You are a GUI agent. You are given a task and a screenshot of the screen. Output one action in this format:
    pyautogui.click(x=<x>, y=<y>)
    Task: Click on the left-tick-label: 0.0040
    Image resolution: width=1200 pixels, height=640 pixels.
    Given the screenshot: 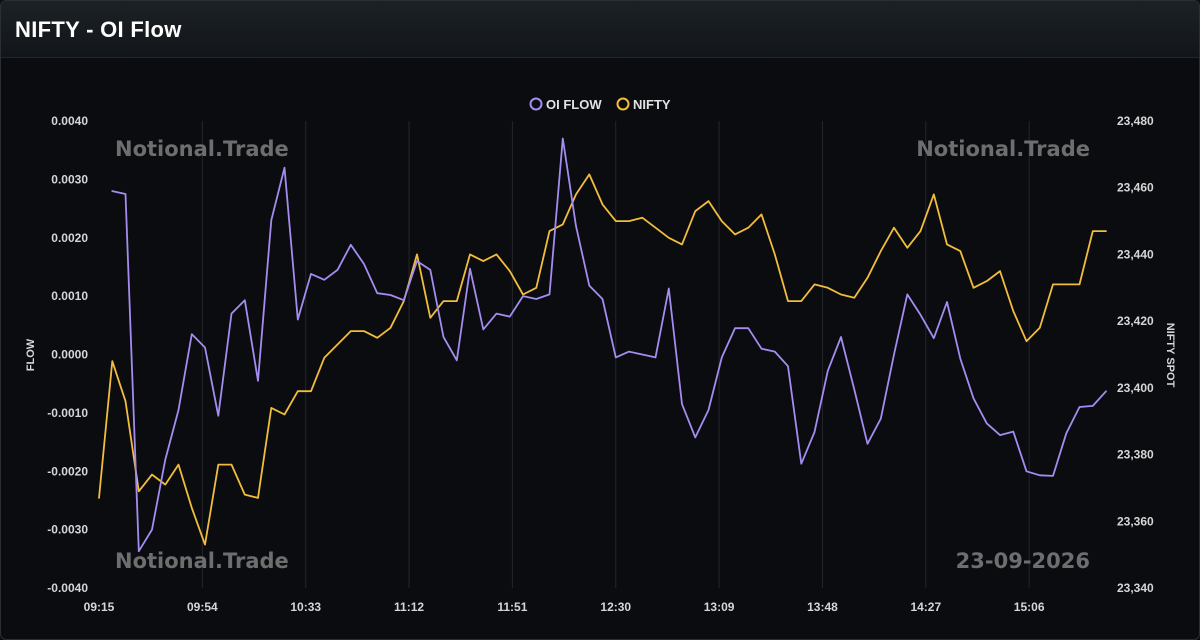 What is the action you would take?
    pyautogui.click(x=69, y=121)
    